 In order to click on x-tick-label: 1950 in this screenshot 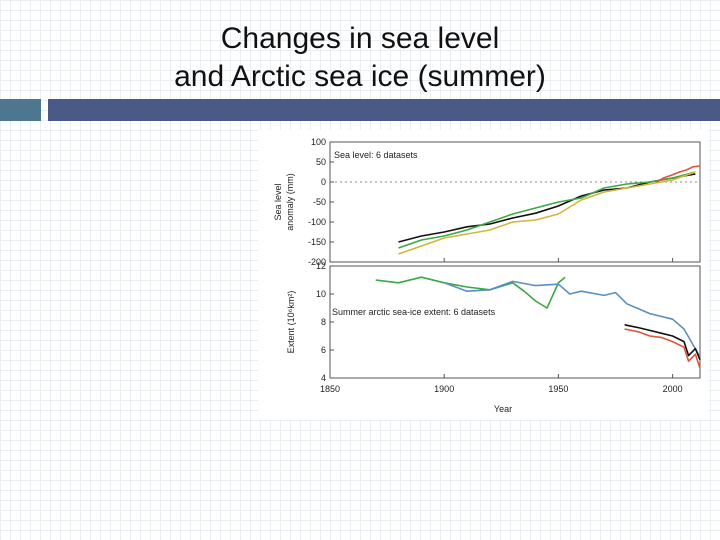, I will do `click(558, 389)`.